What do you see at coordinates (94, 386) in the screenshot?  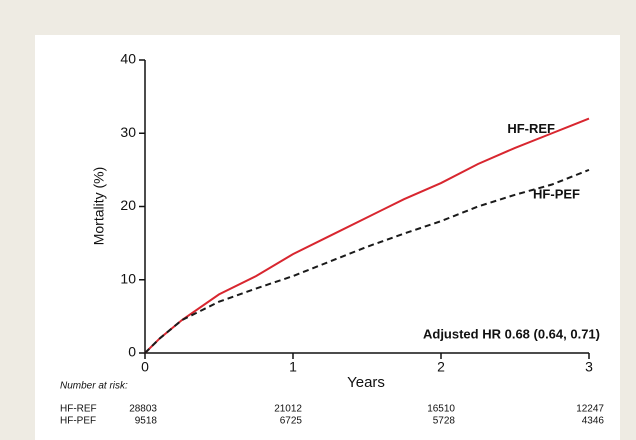 I see `risk-table-title: Number at risk:` at bounding box center [94, 386].